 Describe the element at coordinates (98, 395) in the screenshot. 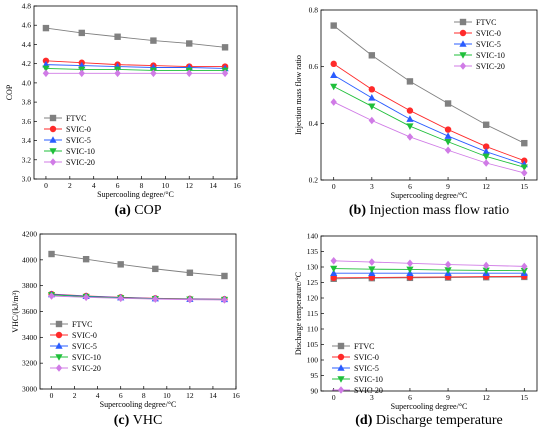

I see `x-tick-label: 4` at that location.